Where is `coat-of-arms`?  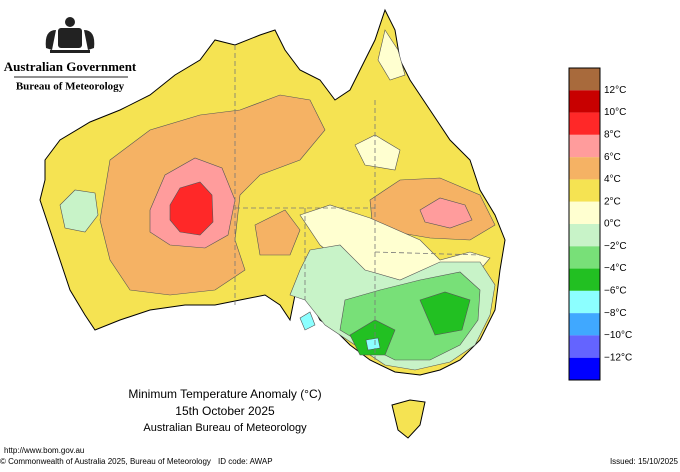 coat-of-arms is located at coordinates (70, 35).